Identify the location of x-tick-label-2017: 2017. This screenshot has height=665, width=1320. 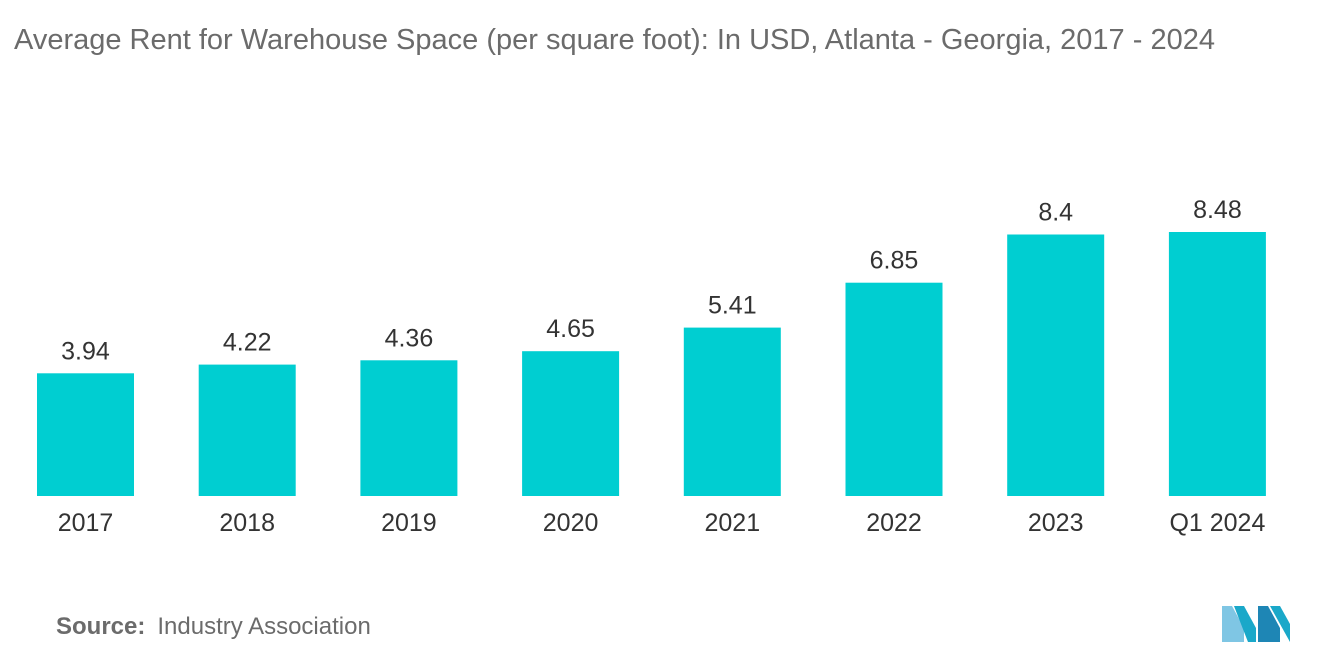
(86, 523).